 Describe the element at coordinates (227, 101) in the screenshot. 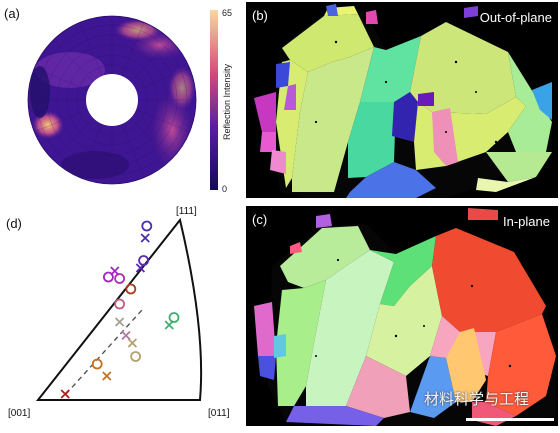

I see `colorbar-title: Reflection Intensity` at that location.